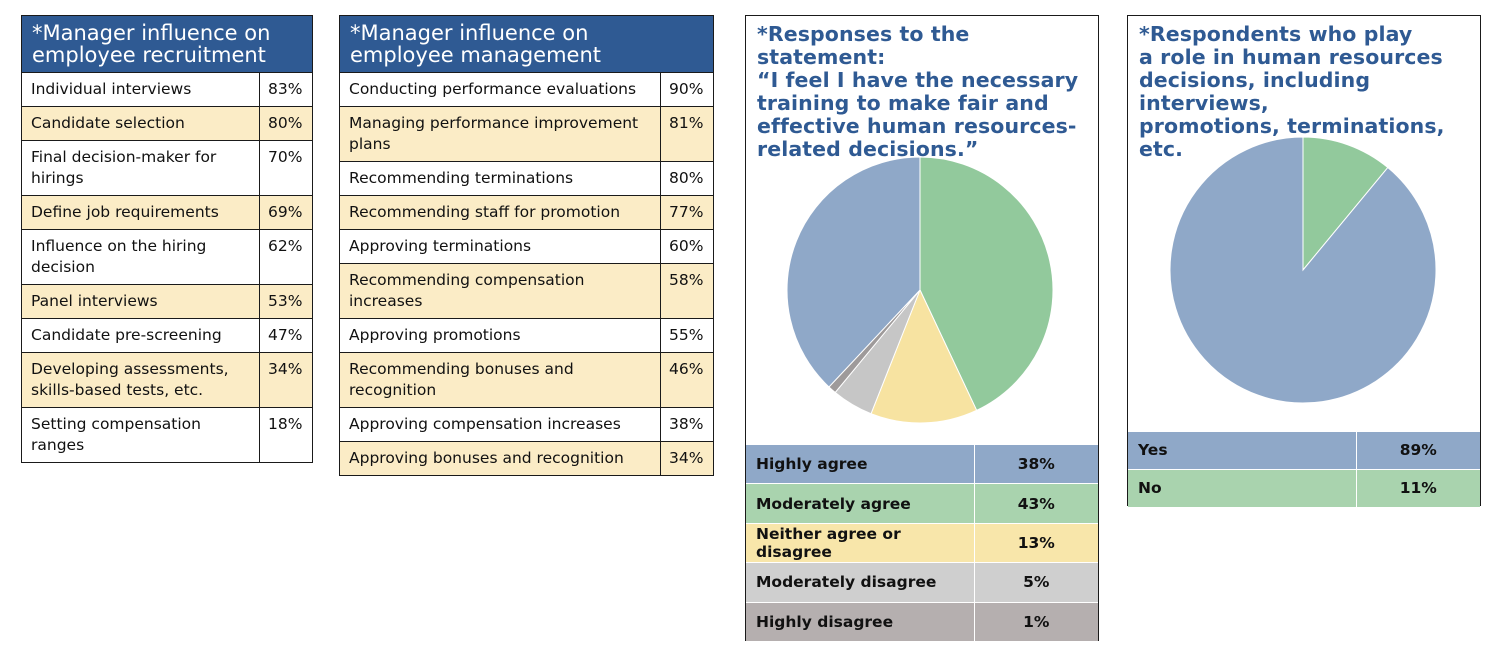 The width and height of the screenshot is (1500, 656). Describe the element at coordinates (285, 301) in the screenshot. I see `recruitment-row-value: 53%` at that location.